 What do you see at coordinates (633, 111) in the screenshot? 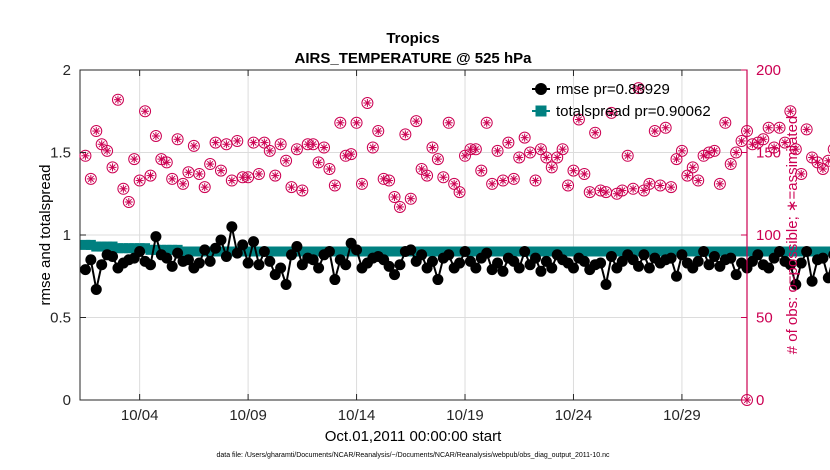
I see `legend-totalspread-label: totalspread pr=0.90062` at bounding box center [633, 111].